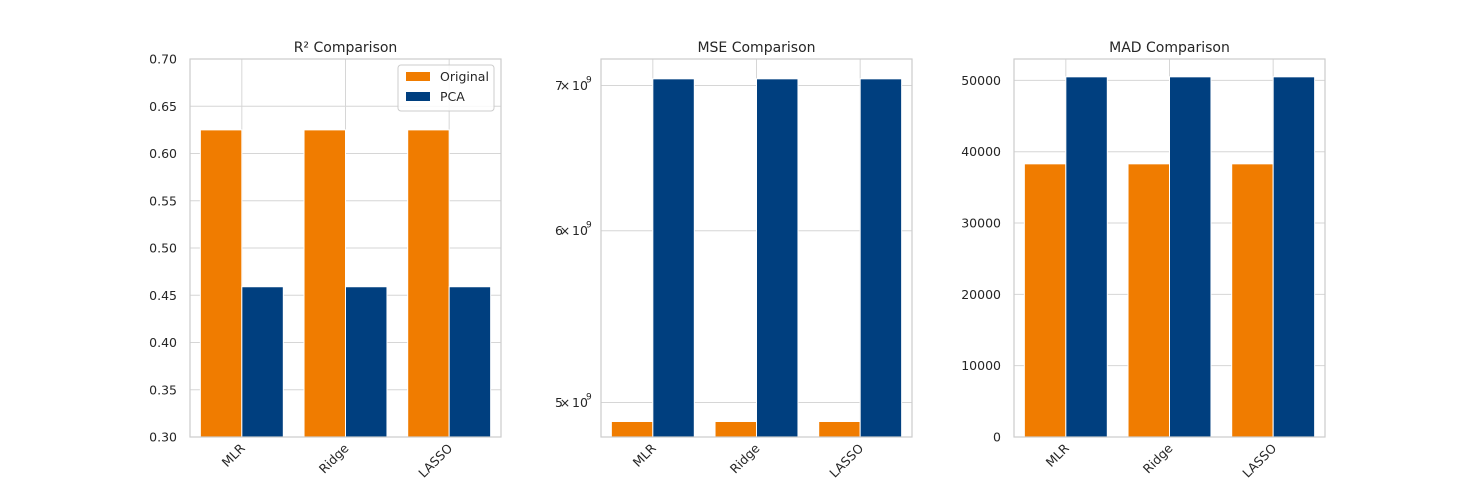 This screenshot has width=1473, height=491. I want to click on y-tick-label: 6× 10⁹, so click(573, 230).